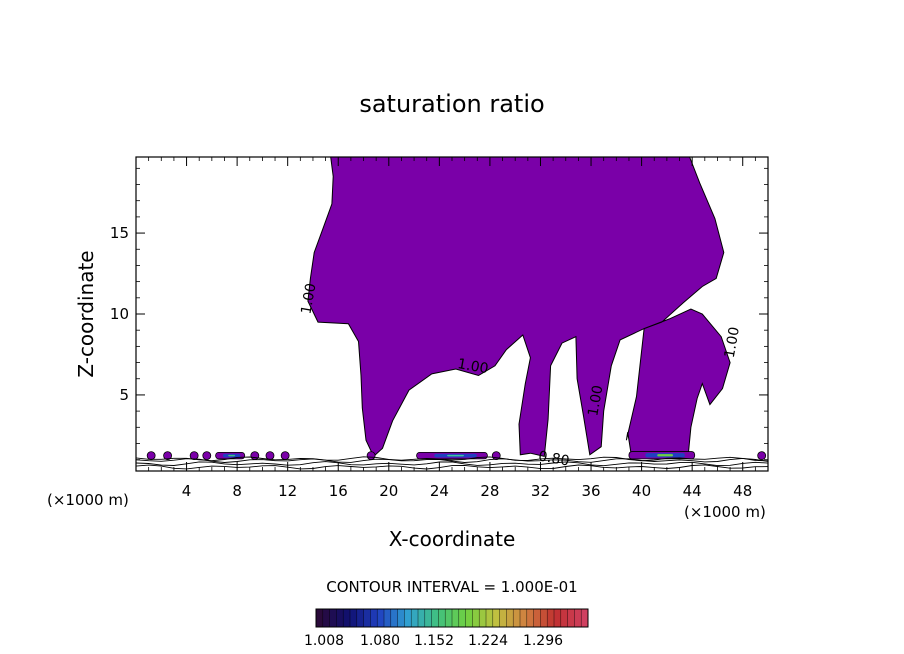  I want to click on contour-label: 0.80, so click(553, 458).